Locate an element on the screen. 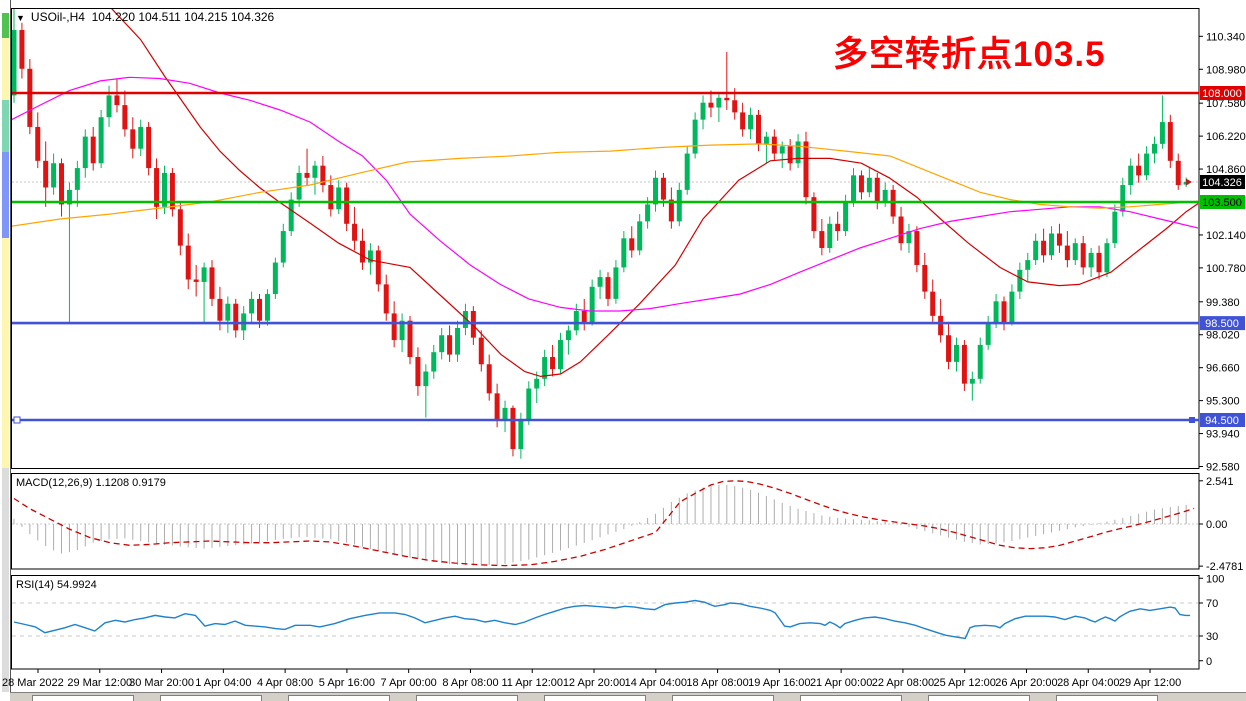 Image resolution: width=1246 pixels, height=701 pixels. macd-signal-line is located at coordinates (604, 523).